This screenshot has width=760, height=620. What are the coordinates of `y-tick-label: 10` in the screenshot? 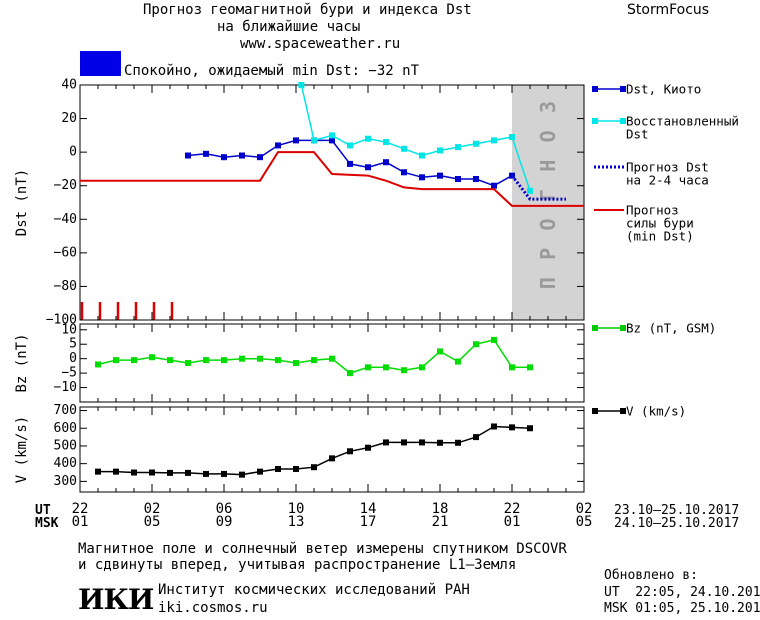 It's located at (69, 329).